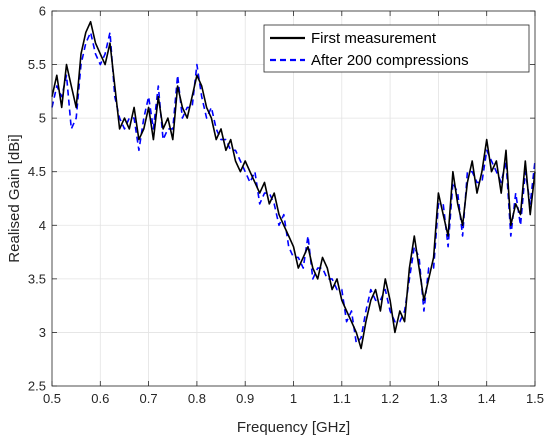 The height and width of the screenshot is (443, 550). Describe the element at coordinates (14, 198) in the screenshot. I see `y-axis-label: Realised Gain [dBi]` at that location.